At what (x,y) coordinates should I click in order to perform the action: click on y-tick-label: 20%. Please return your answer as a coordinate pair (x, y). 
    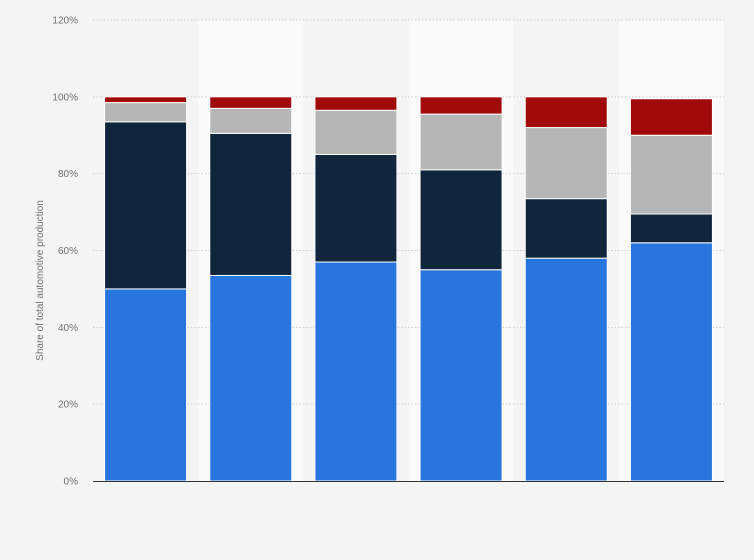
    Looking at the image, I should click on (68, 405).